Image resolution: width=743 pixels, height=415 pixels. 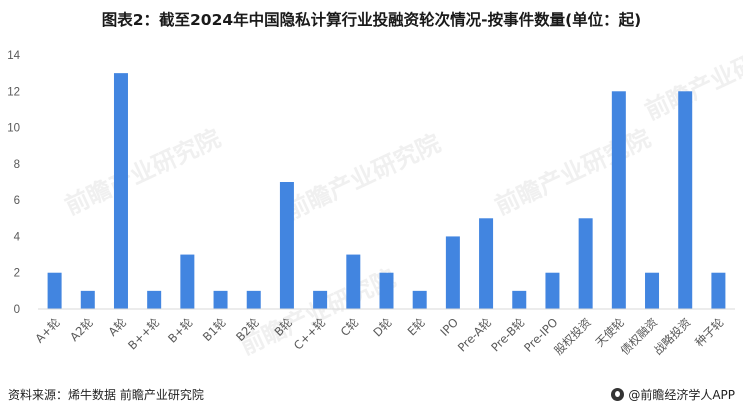 I want to click on brand-mark: @前瞻经济学人APP, so click(x=673, y=394).